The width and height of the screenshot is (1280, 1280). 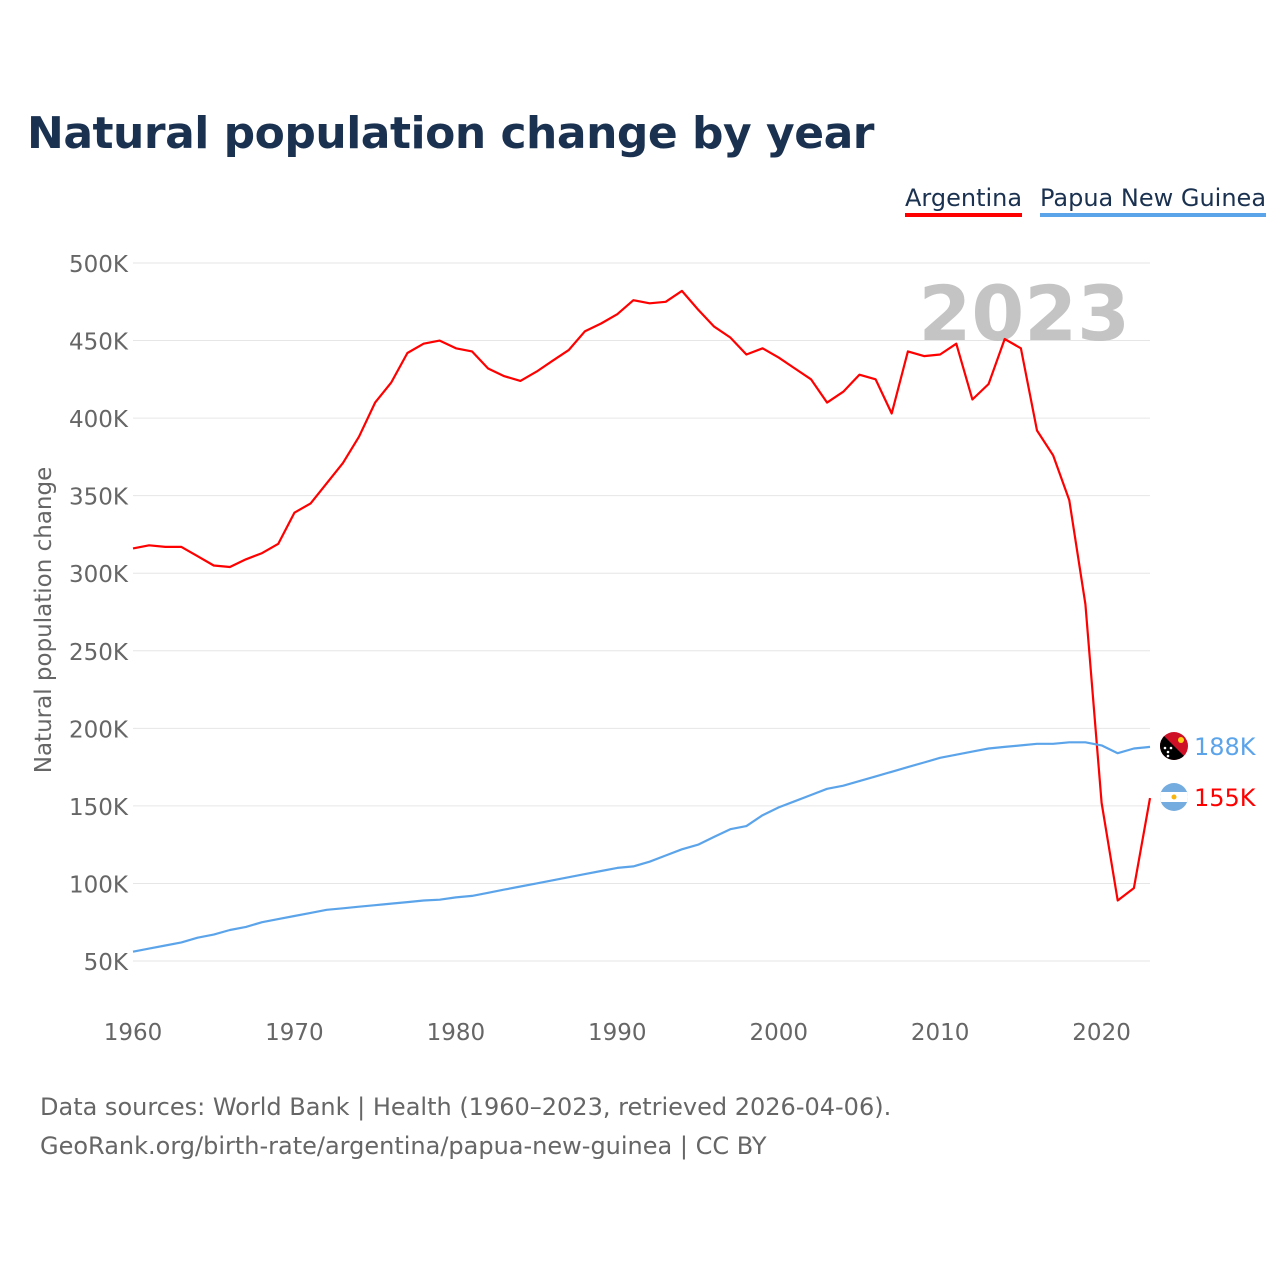 What do you see at coordinates (44, 620) in the screenshot?
I see `y-axis-label: Natural population change` at bounding box center [44, 620].